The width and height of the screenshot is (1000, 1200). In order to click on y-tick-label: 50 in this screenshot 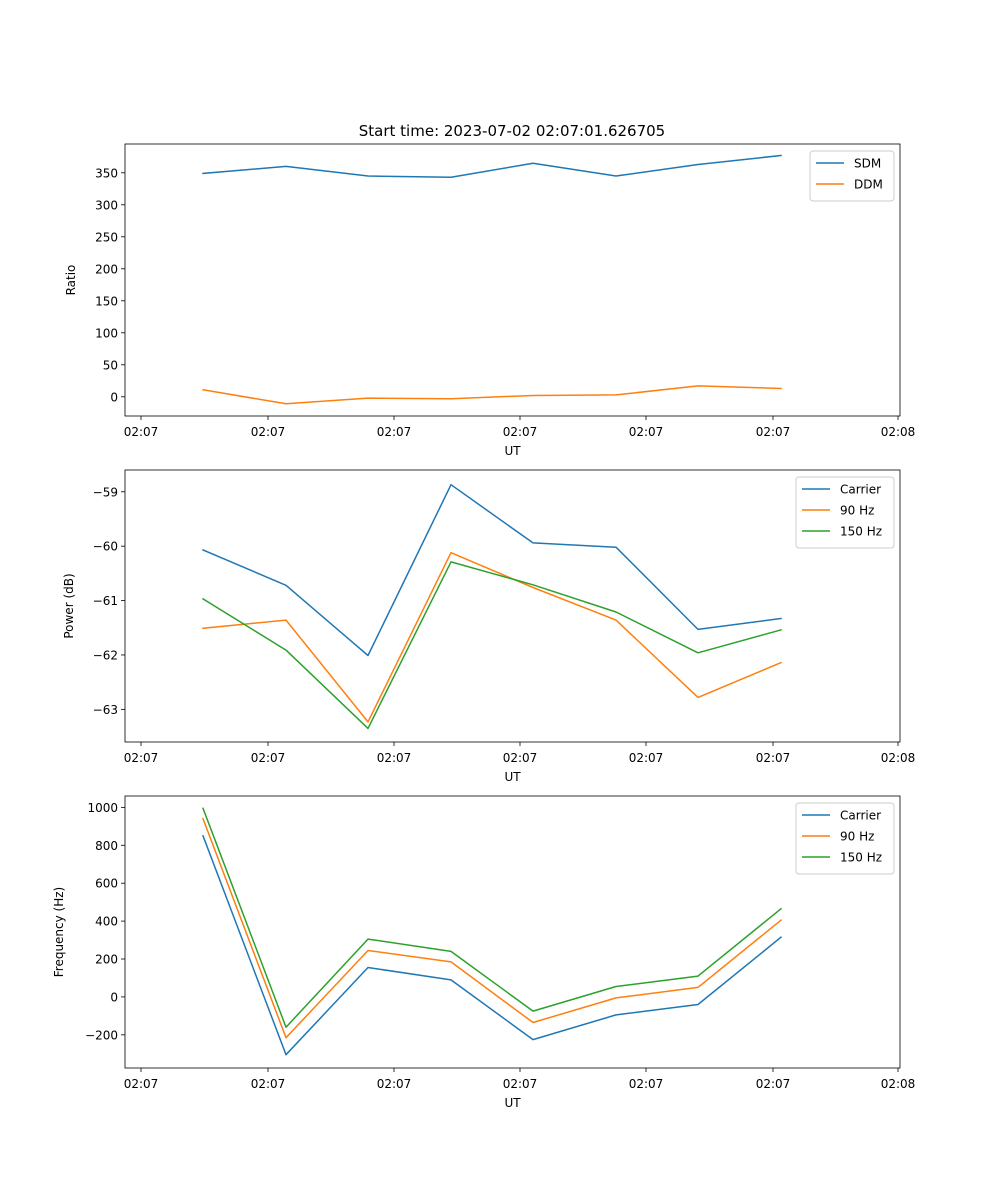, I will do `click(110, 365)`.